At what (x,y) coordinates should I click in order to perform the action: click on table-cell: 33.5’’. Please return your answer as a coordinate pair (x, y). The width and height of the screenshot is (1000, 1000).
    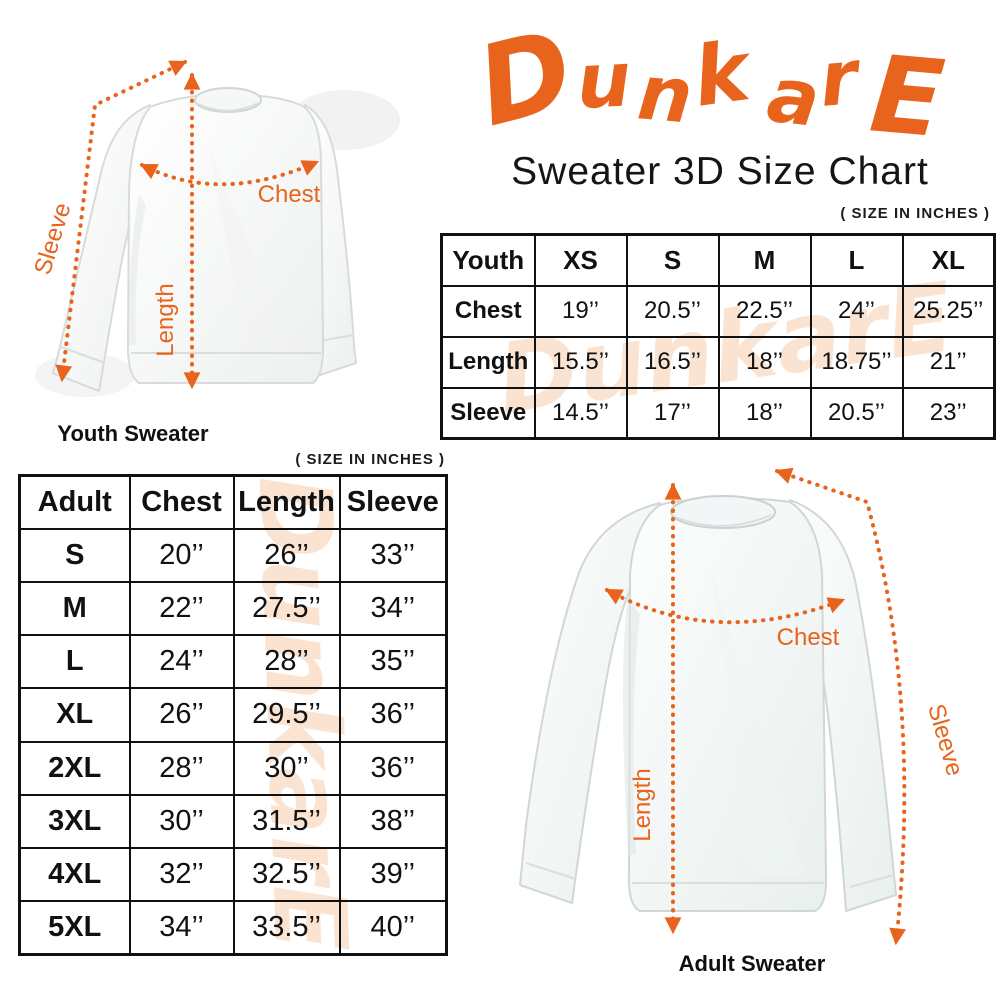
    Looking at the image, I should click on (286, 928).